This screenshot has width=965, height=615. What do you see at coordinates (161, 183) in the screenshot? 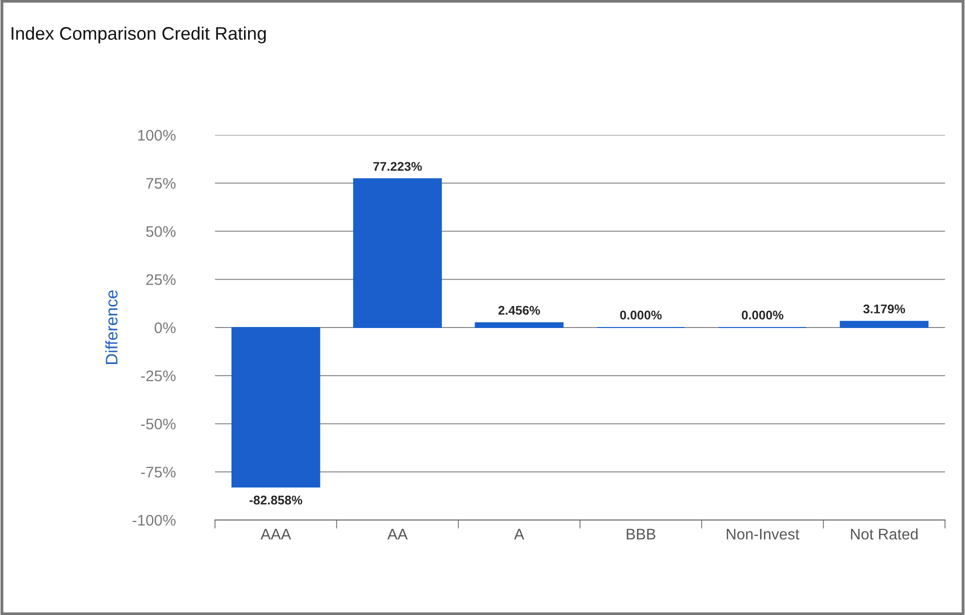
I see `y-tick-label: 75%` at bounding box center [161, 183].